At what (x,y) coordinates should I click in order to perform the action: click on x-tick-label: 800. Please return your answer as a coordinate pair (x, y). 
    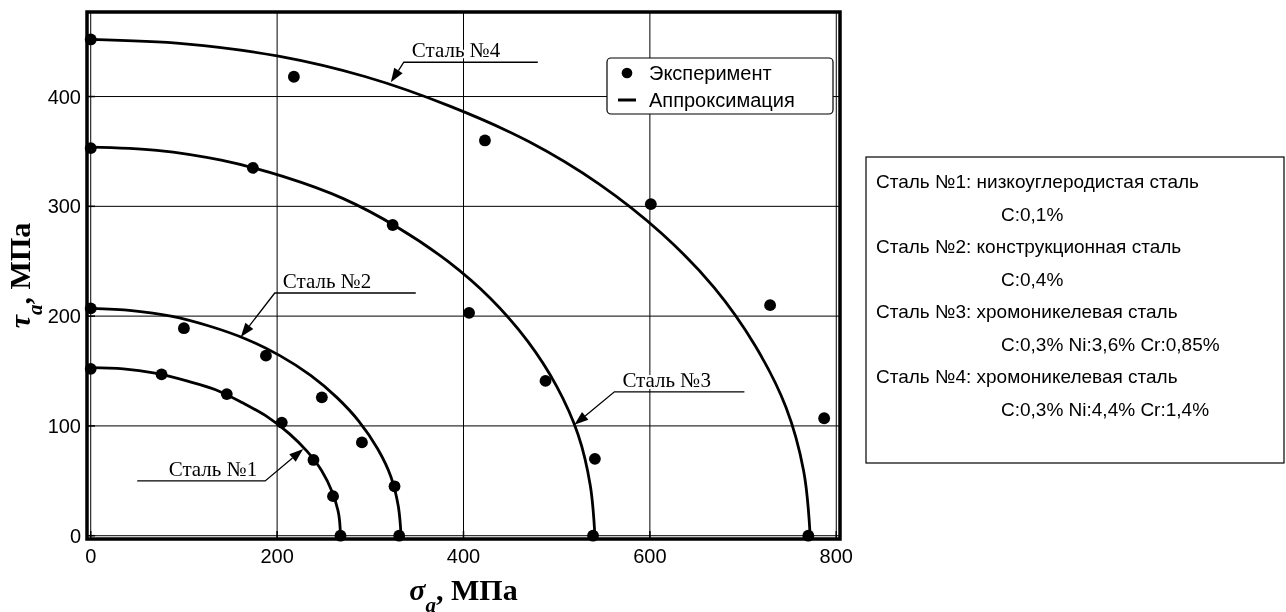
    Looking at the image, I should click on (836, 556).